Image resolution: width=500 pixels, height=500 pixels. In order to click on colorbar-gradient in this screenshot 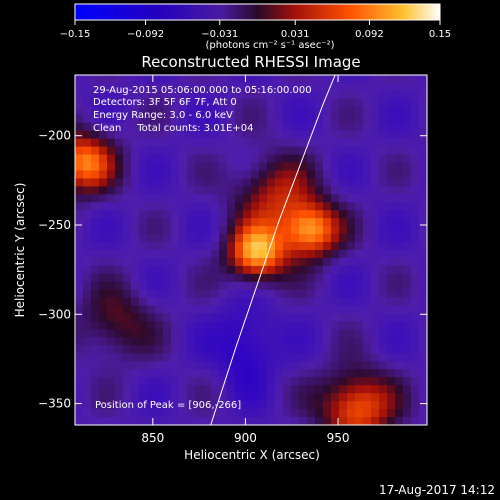, I will do `click(257, 12)`.